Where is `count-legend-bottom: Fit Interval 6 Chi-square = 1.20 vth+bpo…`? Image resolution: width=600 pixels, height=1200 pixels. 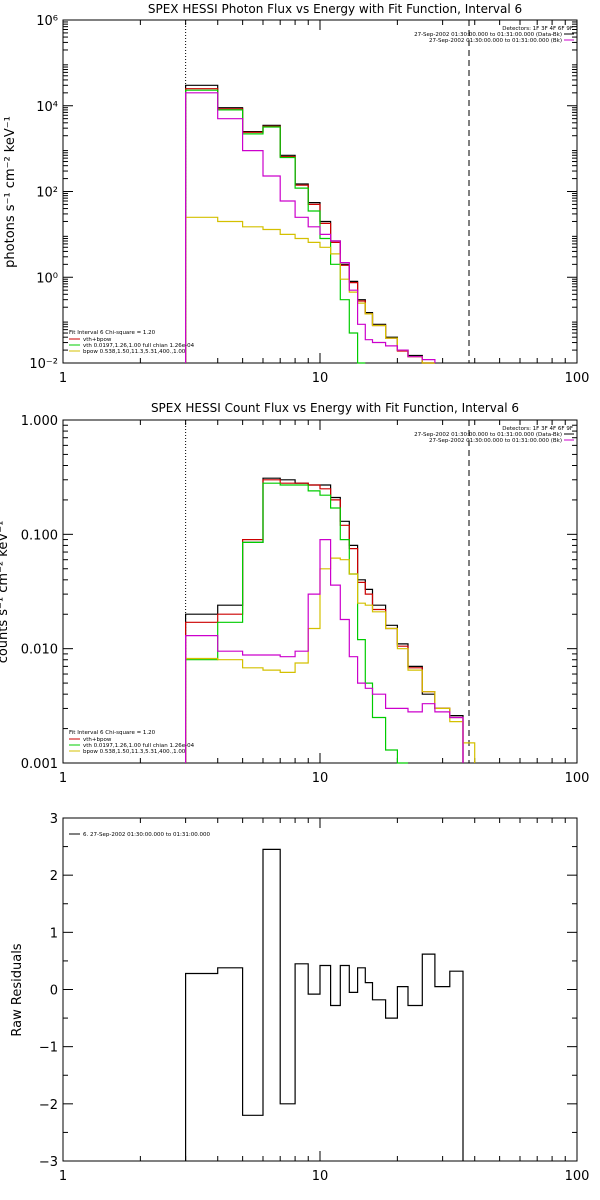 count-legend-bottom: Fit Interval 6 Chi-square = 1.20 vth+bpo… is located at coordinates (132, 742).